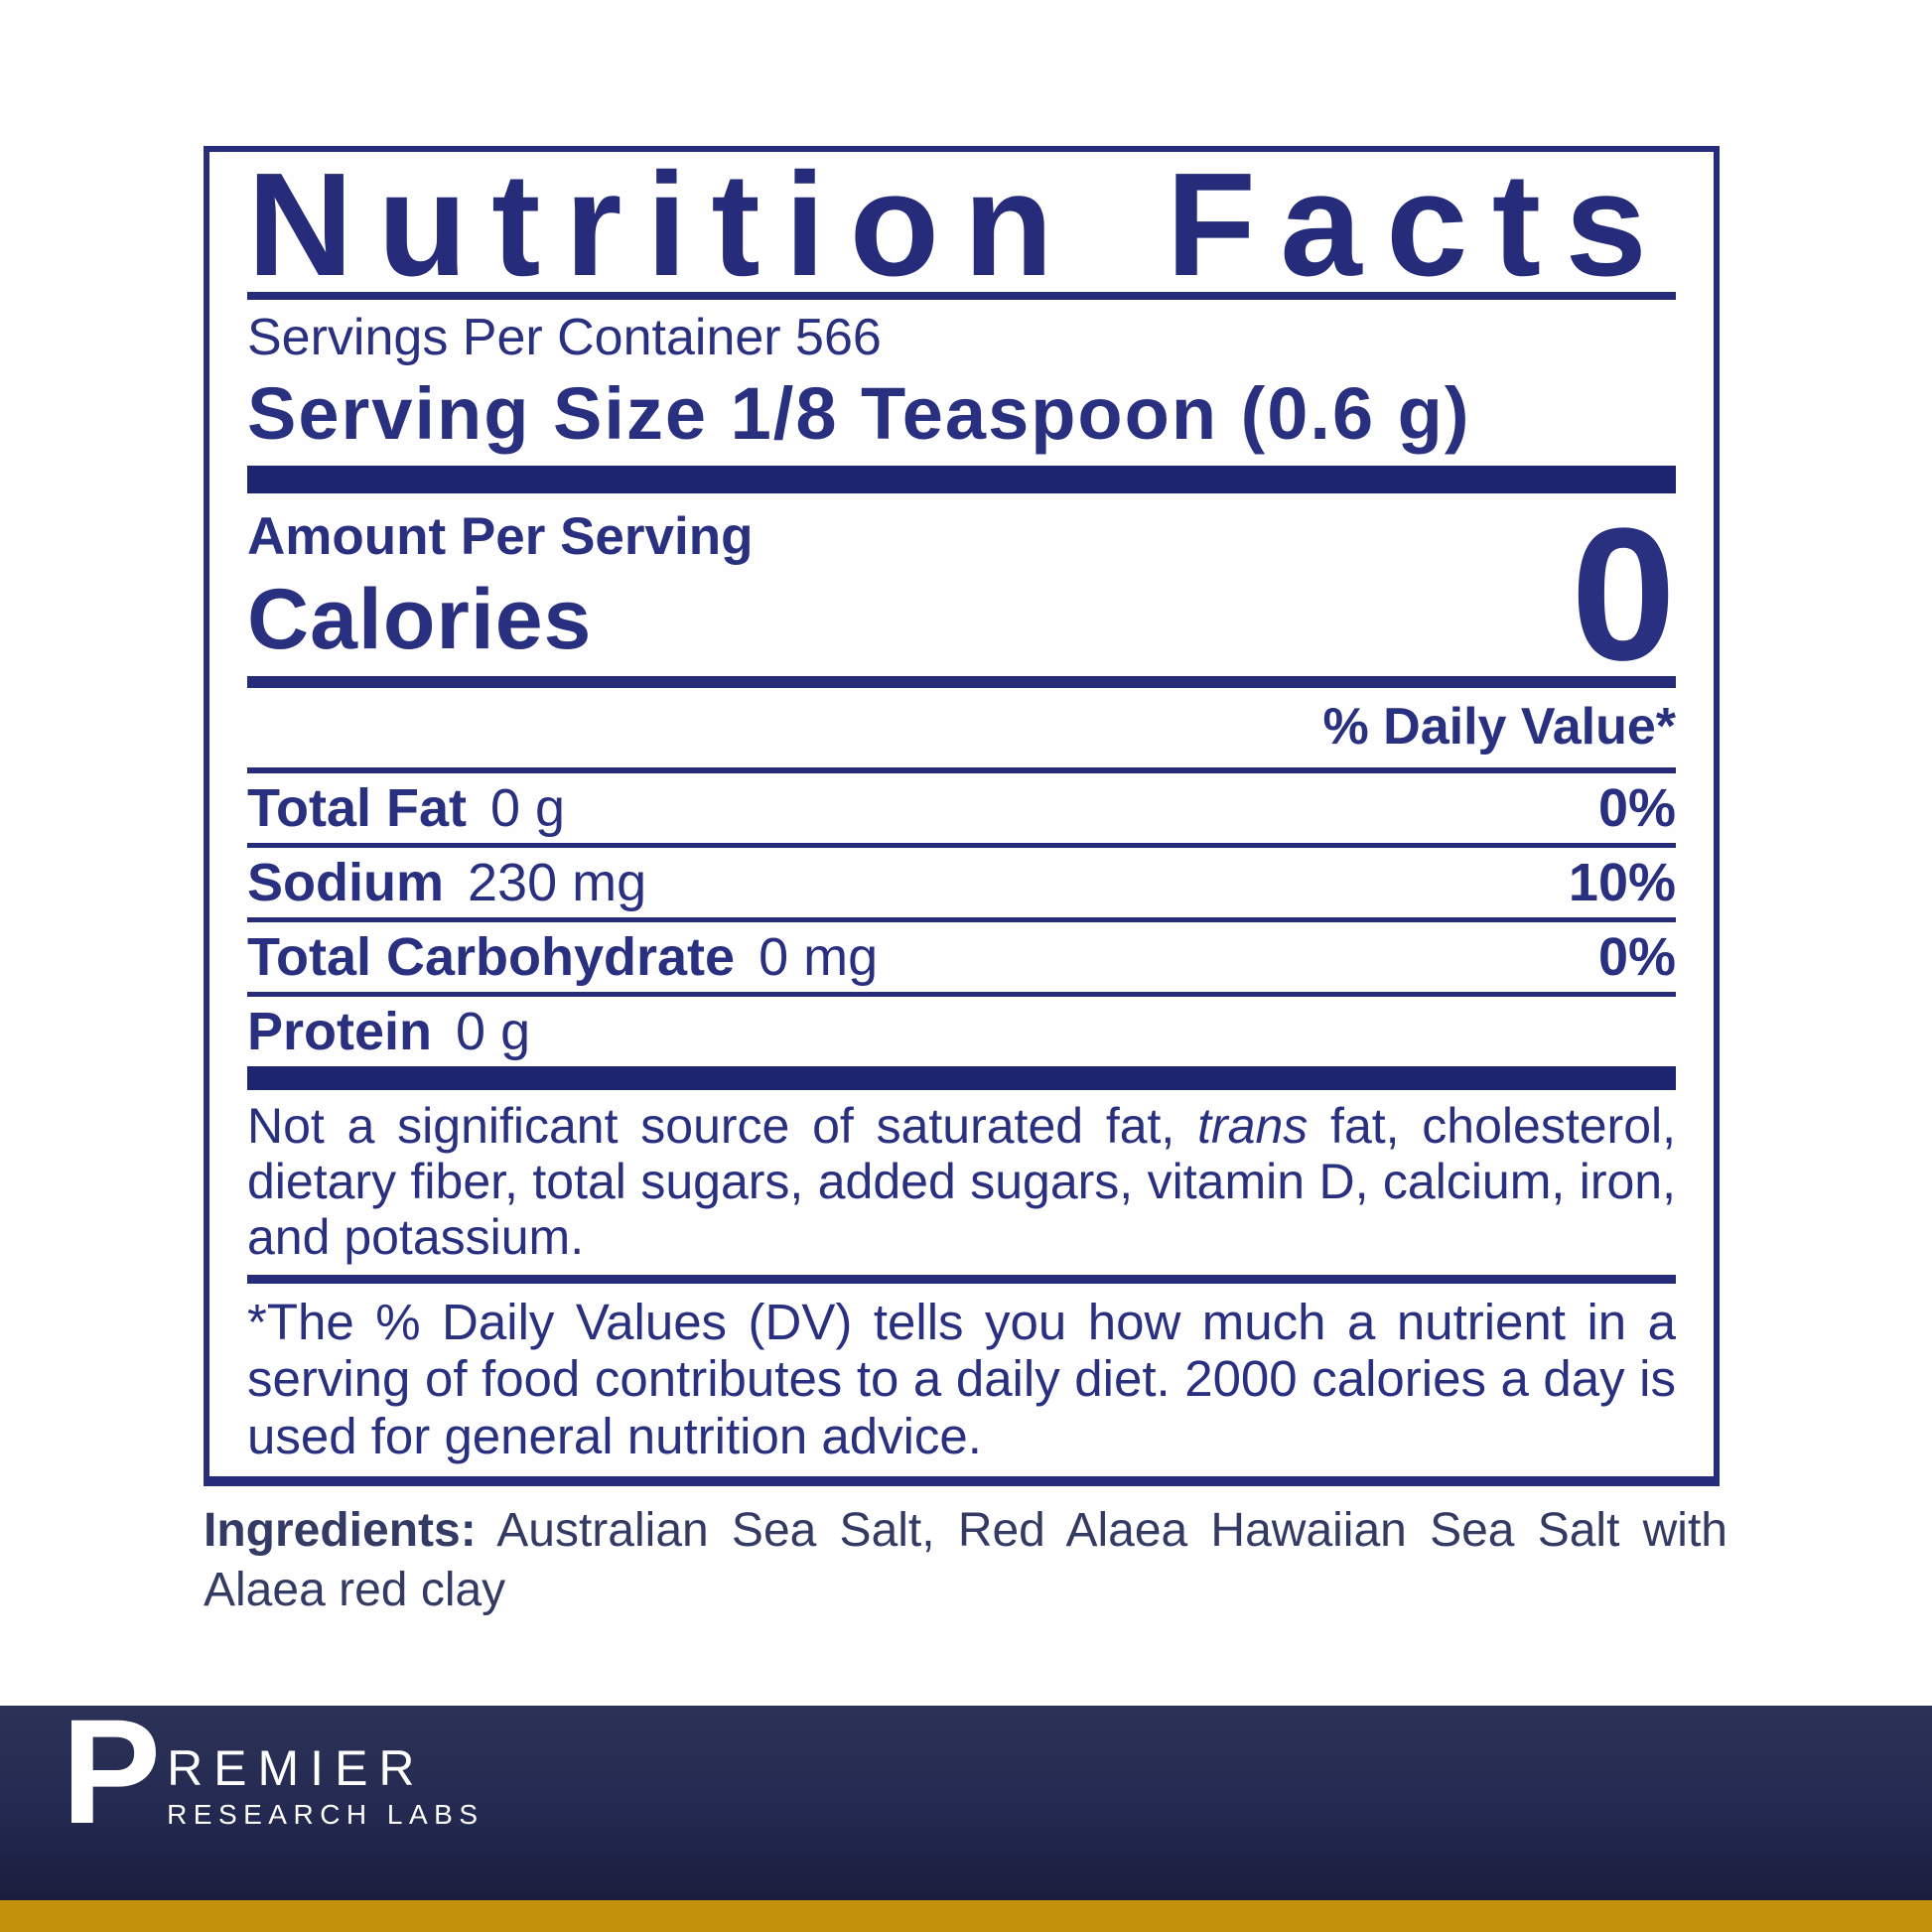 The height and width of the screenshot is (1932, 1932). I want to click on nutrient-name: Total Fat, so click(357, 809).